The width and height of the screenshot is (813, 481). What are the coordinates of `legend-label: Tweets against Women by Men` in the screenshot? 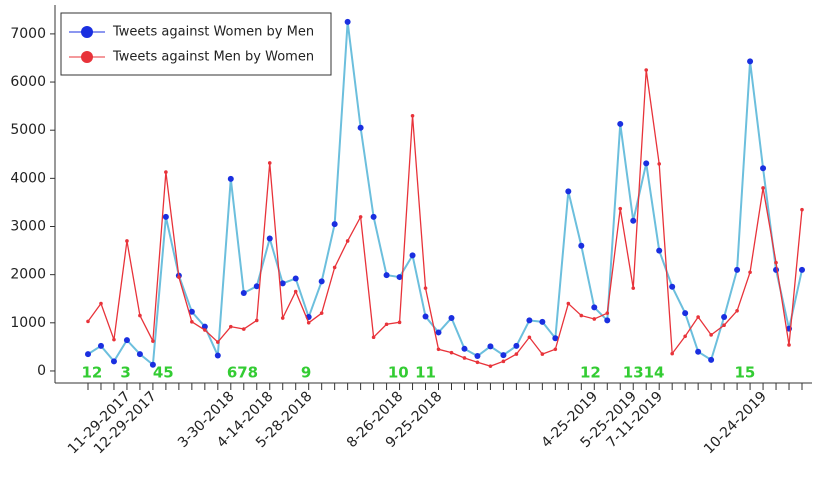 It's located at (213, 32).